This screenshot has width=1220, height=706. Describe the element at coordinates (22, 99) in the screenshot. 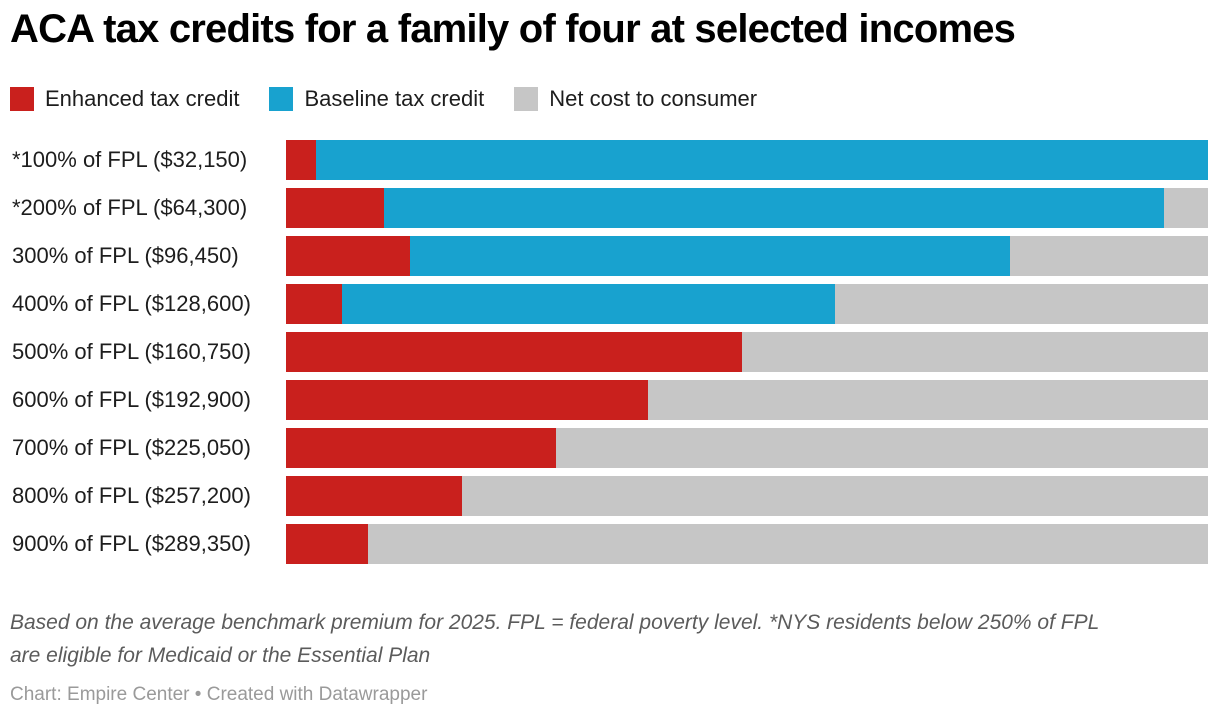

I see `legend-swatch-enhanced-tax-credit` at that location.